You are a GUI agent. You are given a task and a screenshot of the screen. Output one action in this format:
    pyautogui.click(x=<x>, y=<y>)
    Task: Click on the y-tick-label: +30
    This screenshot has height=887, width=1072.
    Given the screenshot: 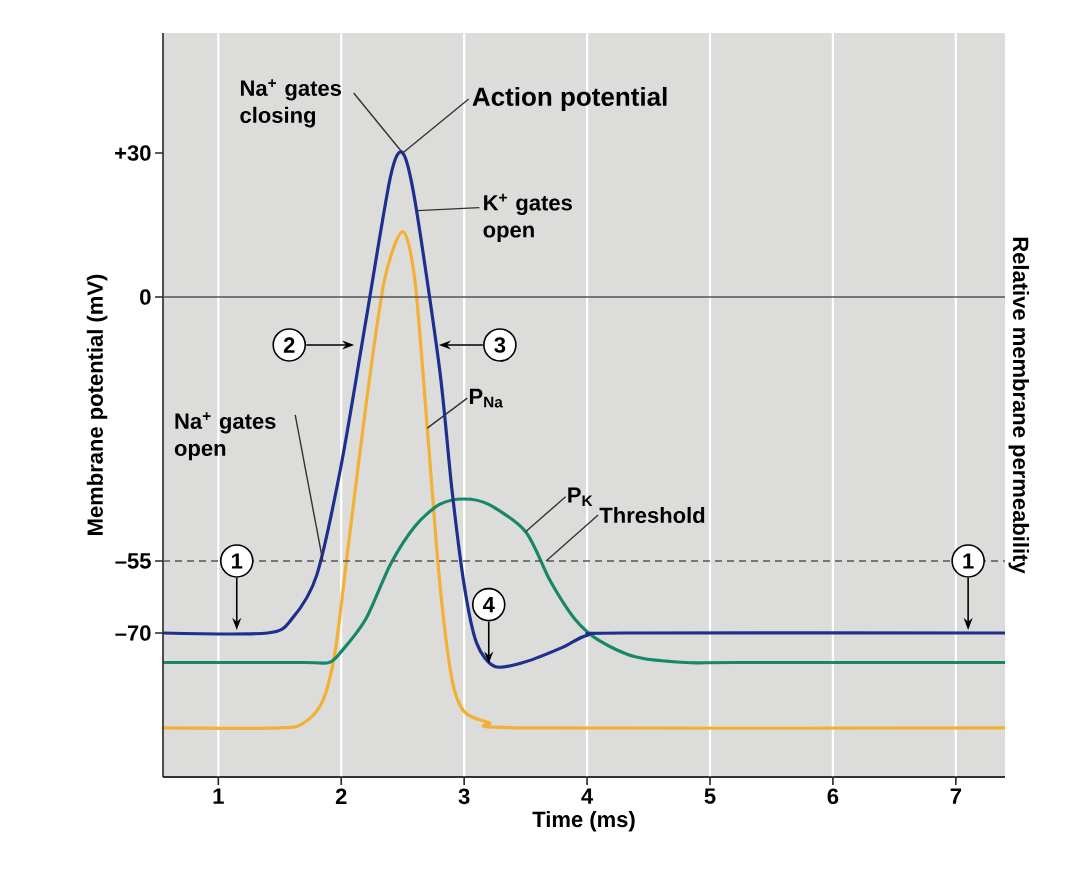 What is the action you would take?
    pyautogui.click(x=133, y=153)
    